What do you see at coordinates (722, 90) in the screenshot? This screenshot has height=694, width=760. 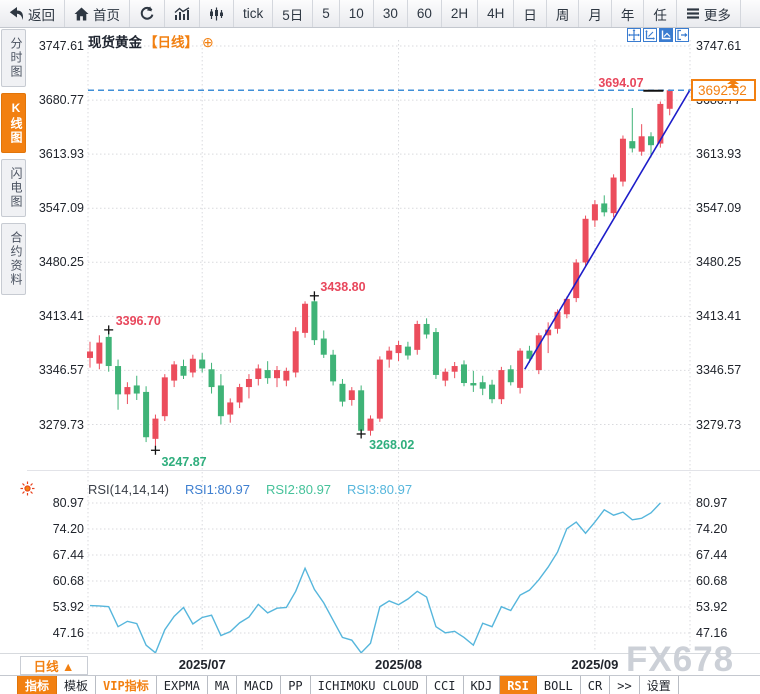 I see `current-price-value: 3692.92` at bounding box center [722, 90].